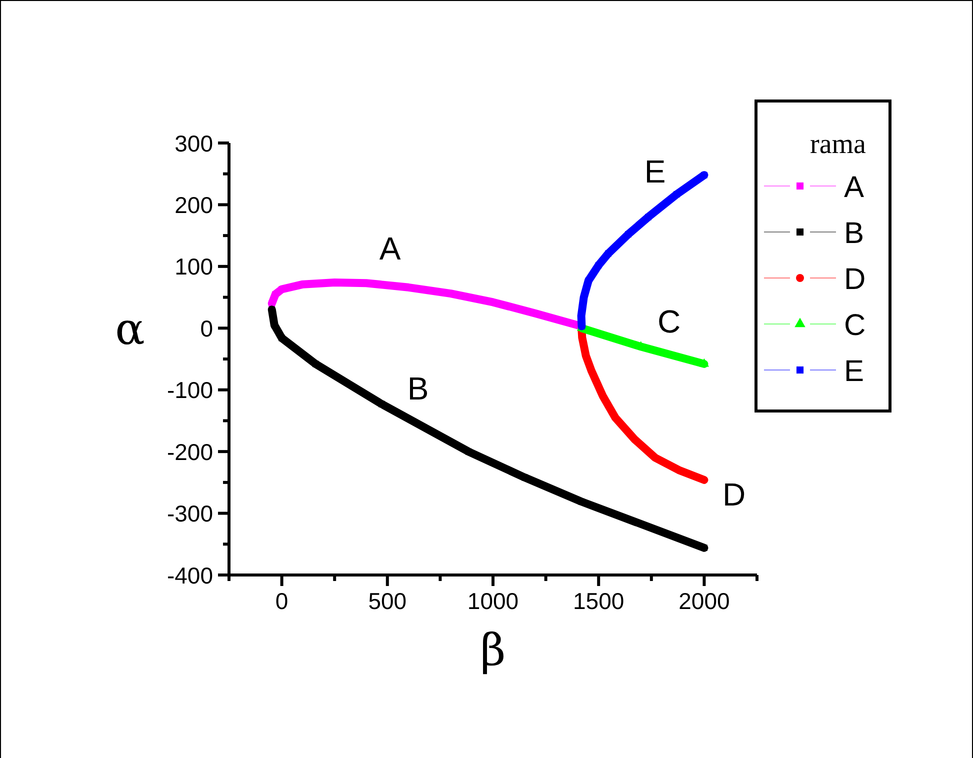 The image size is (973, 758). Describe the element at coordinates (206, 328) in the screenshot. I see `y-tick-label: 0` at that location.